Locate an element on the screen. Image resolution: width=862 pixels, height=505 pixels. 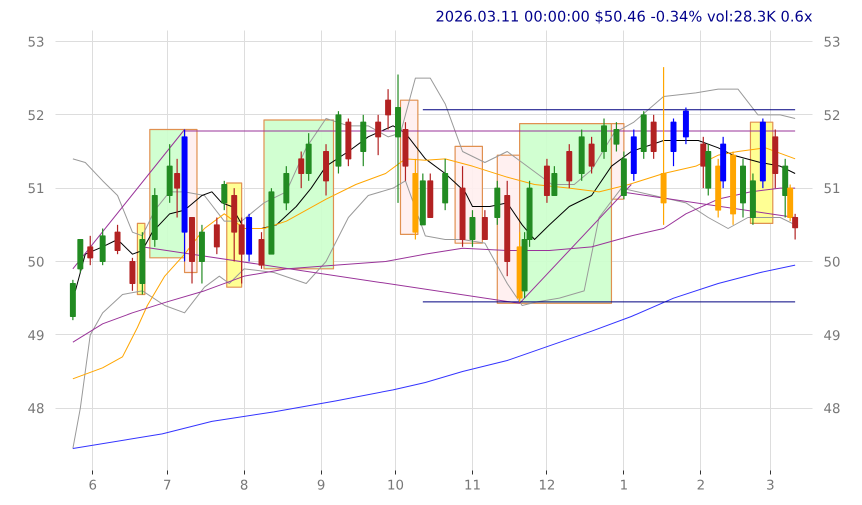
x-tick-label: 11 is located at coordinates (472, 486).